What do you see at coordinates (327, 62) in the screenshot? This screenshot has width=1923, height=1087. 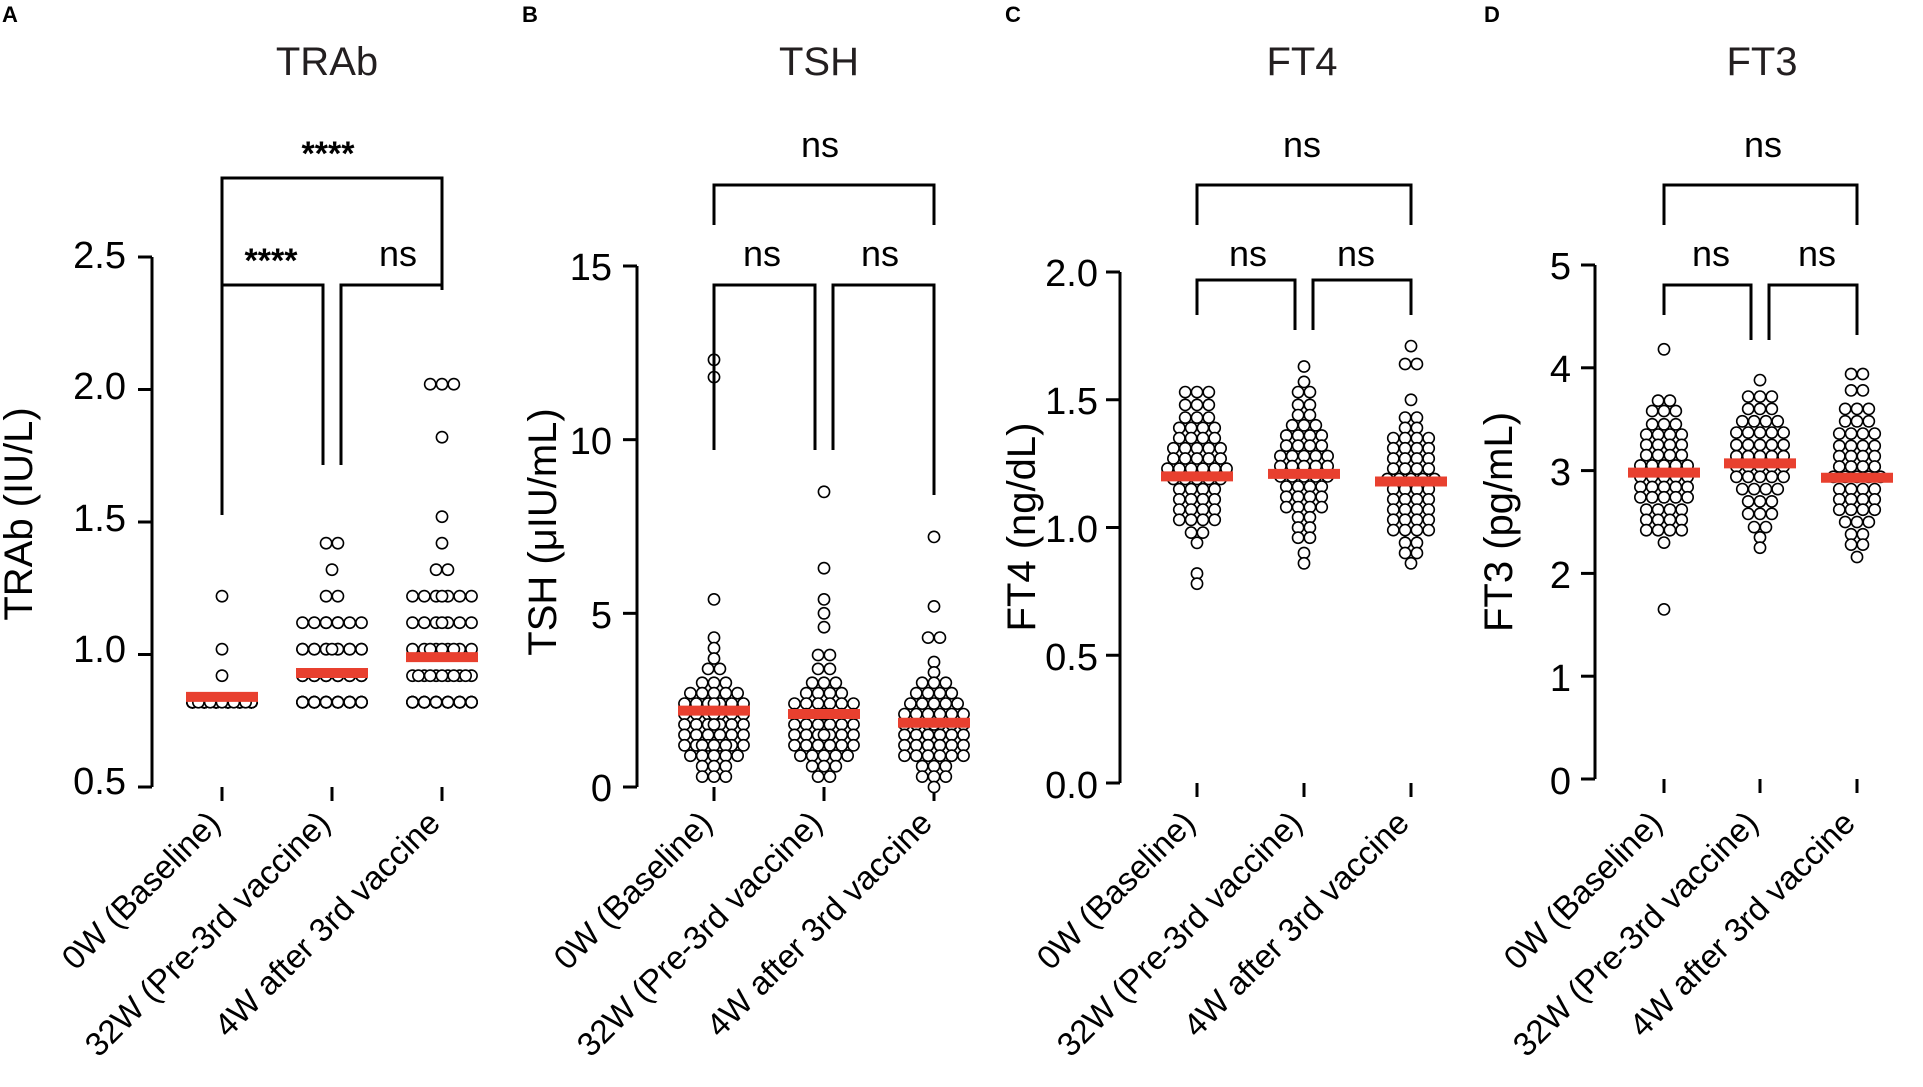 I see `chart-title: TRAb` at bounding box center [327, 62].